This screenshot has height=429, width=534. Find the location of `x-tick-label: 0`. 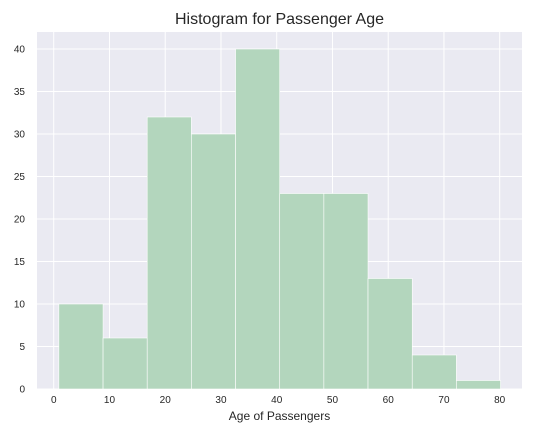

x-tick-label: 0 is located at coordinates (54, 400).